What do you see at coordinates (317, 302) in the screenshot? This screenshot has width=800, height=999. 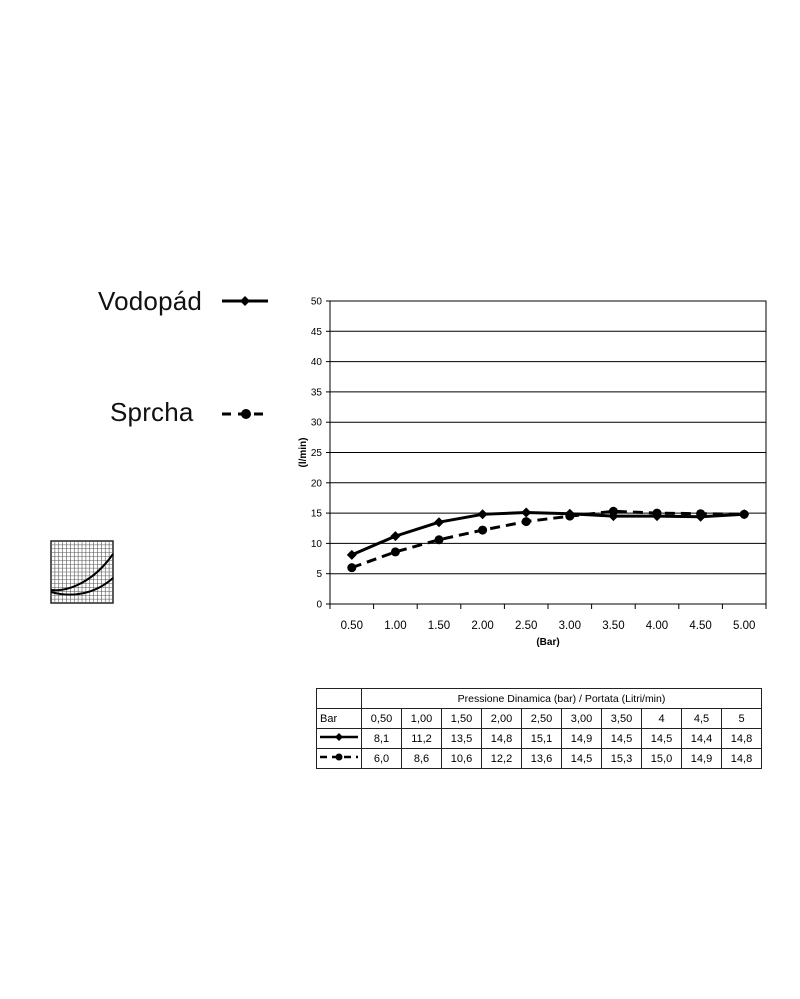 I see `y-tick-label: 50` at bounding box center [317, 302].